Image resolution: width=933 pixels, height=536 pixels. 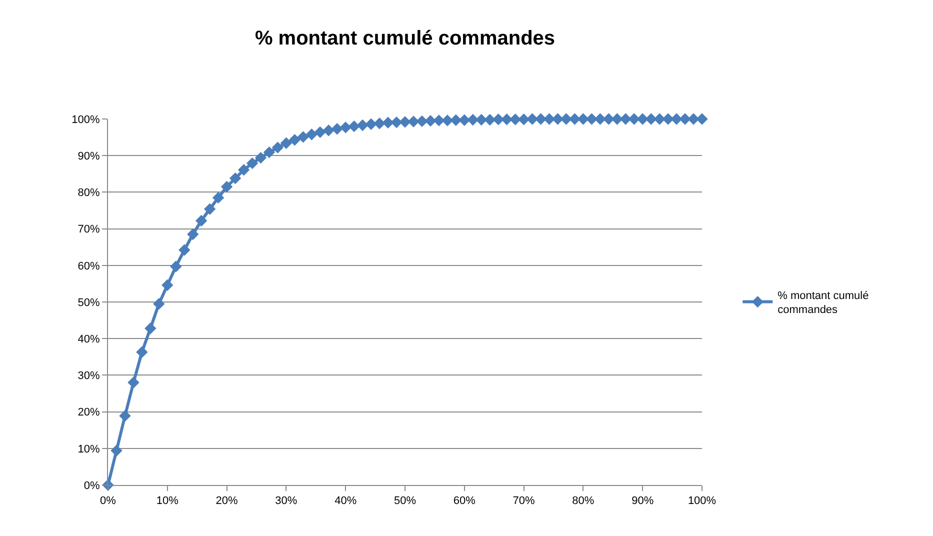 I want to click on y-tick-label: 20%, so click(x=89, y=412).